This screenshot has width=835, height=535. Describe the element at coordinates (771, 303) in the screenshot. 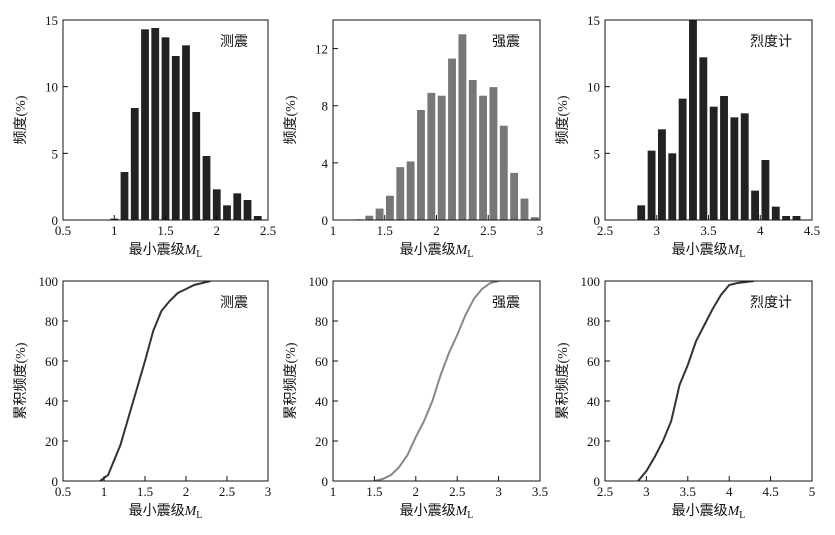

I see `annotation: 烈度计` at that location.